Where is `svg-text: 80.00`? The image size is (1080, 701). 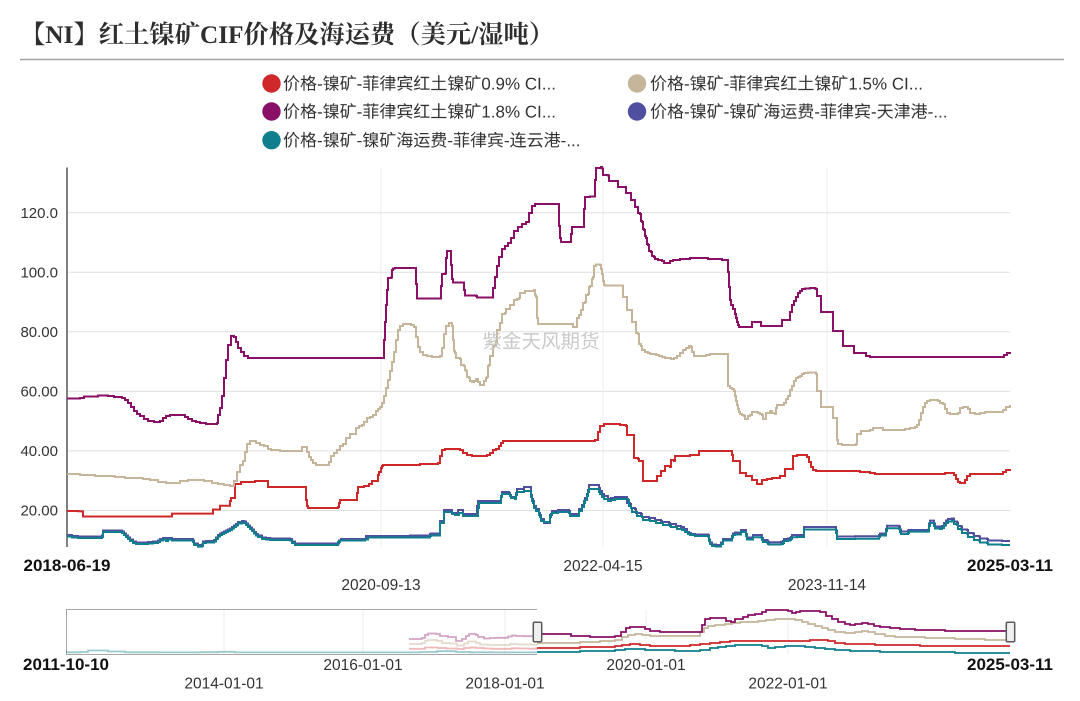 svg-text: 80.00 is located at coordinates (39, 332).